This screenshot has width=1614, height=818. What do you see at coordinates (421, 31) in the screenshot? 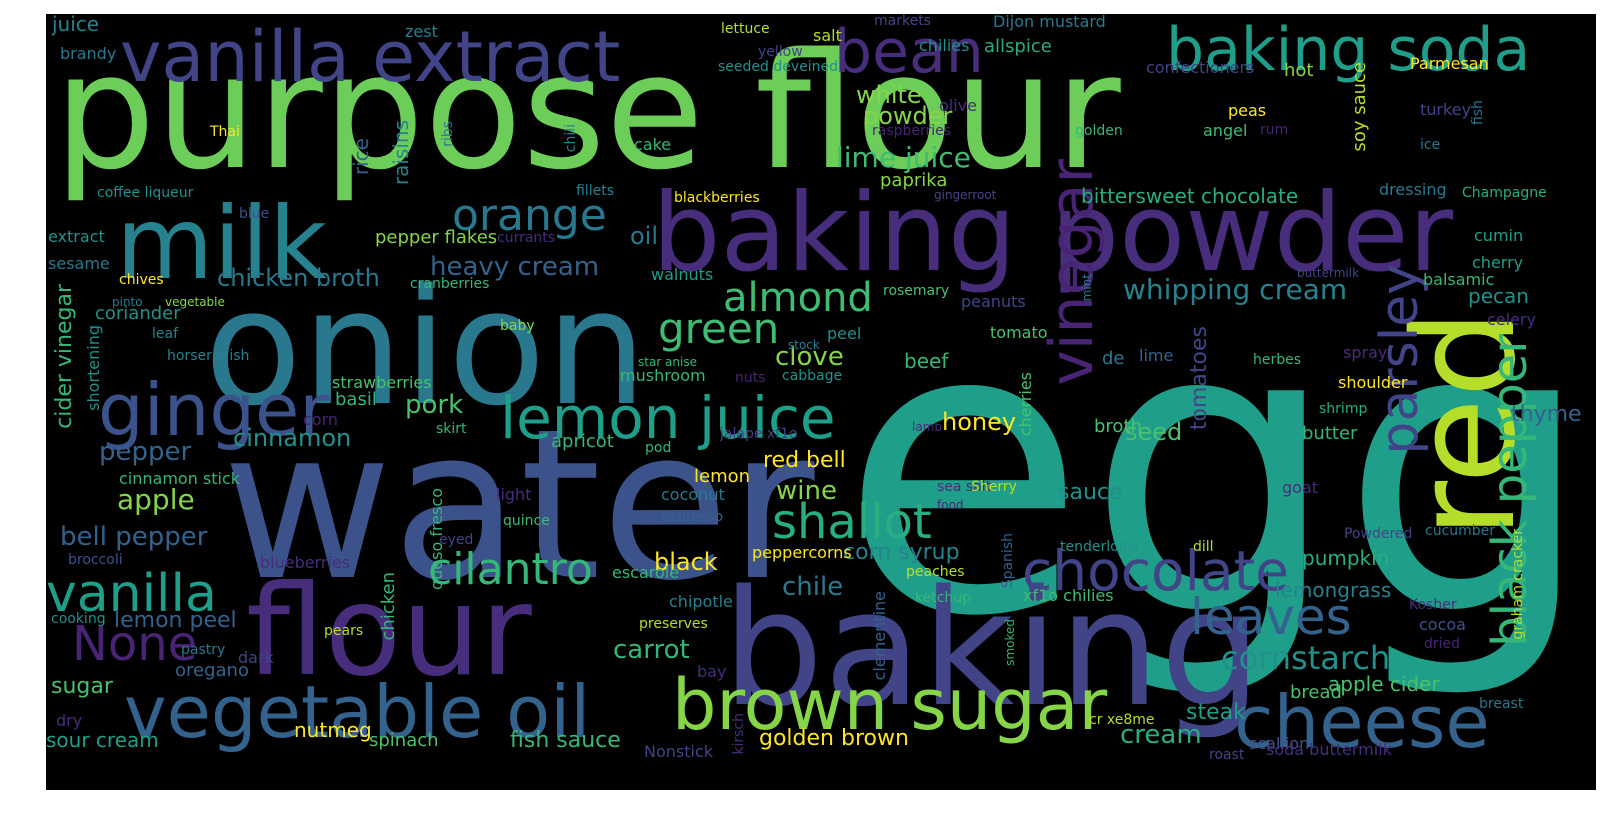
I see `cloud-word: zest` at bounding box center [421, 31].